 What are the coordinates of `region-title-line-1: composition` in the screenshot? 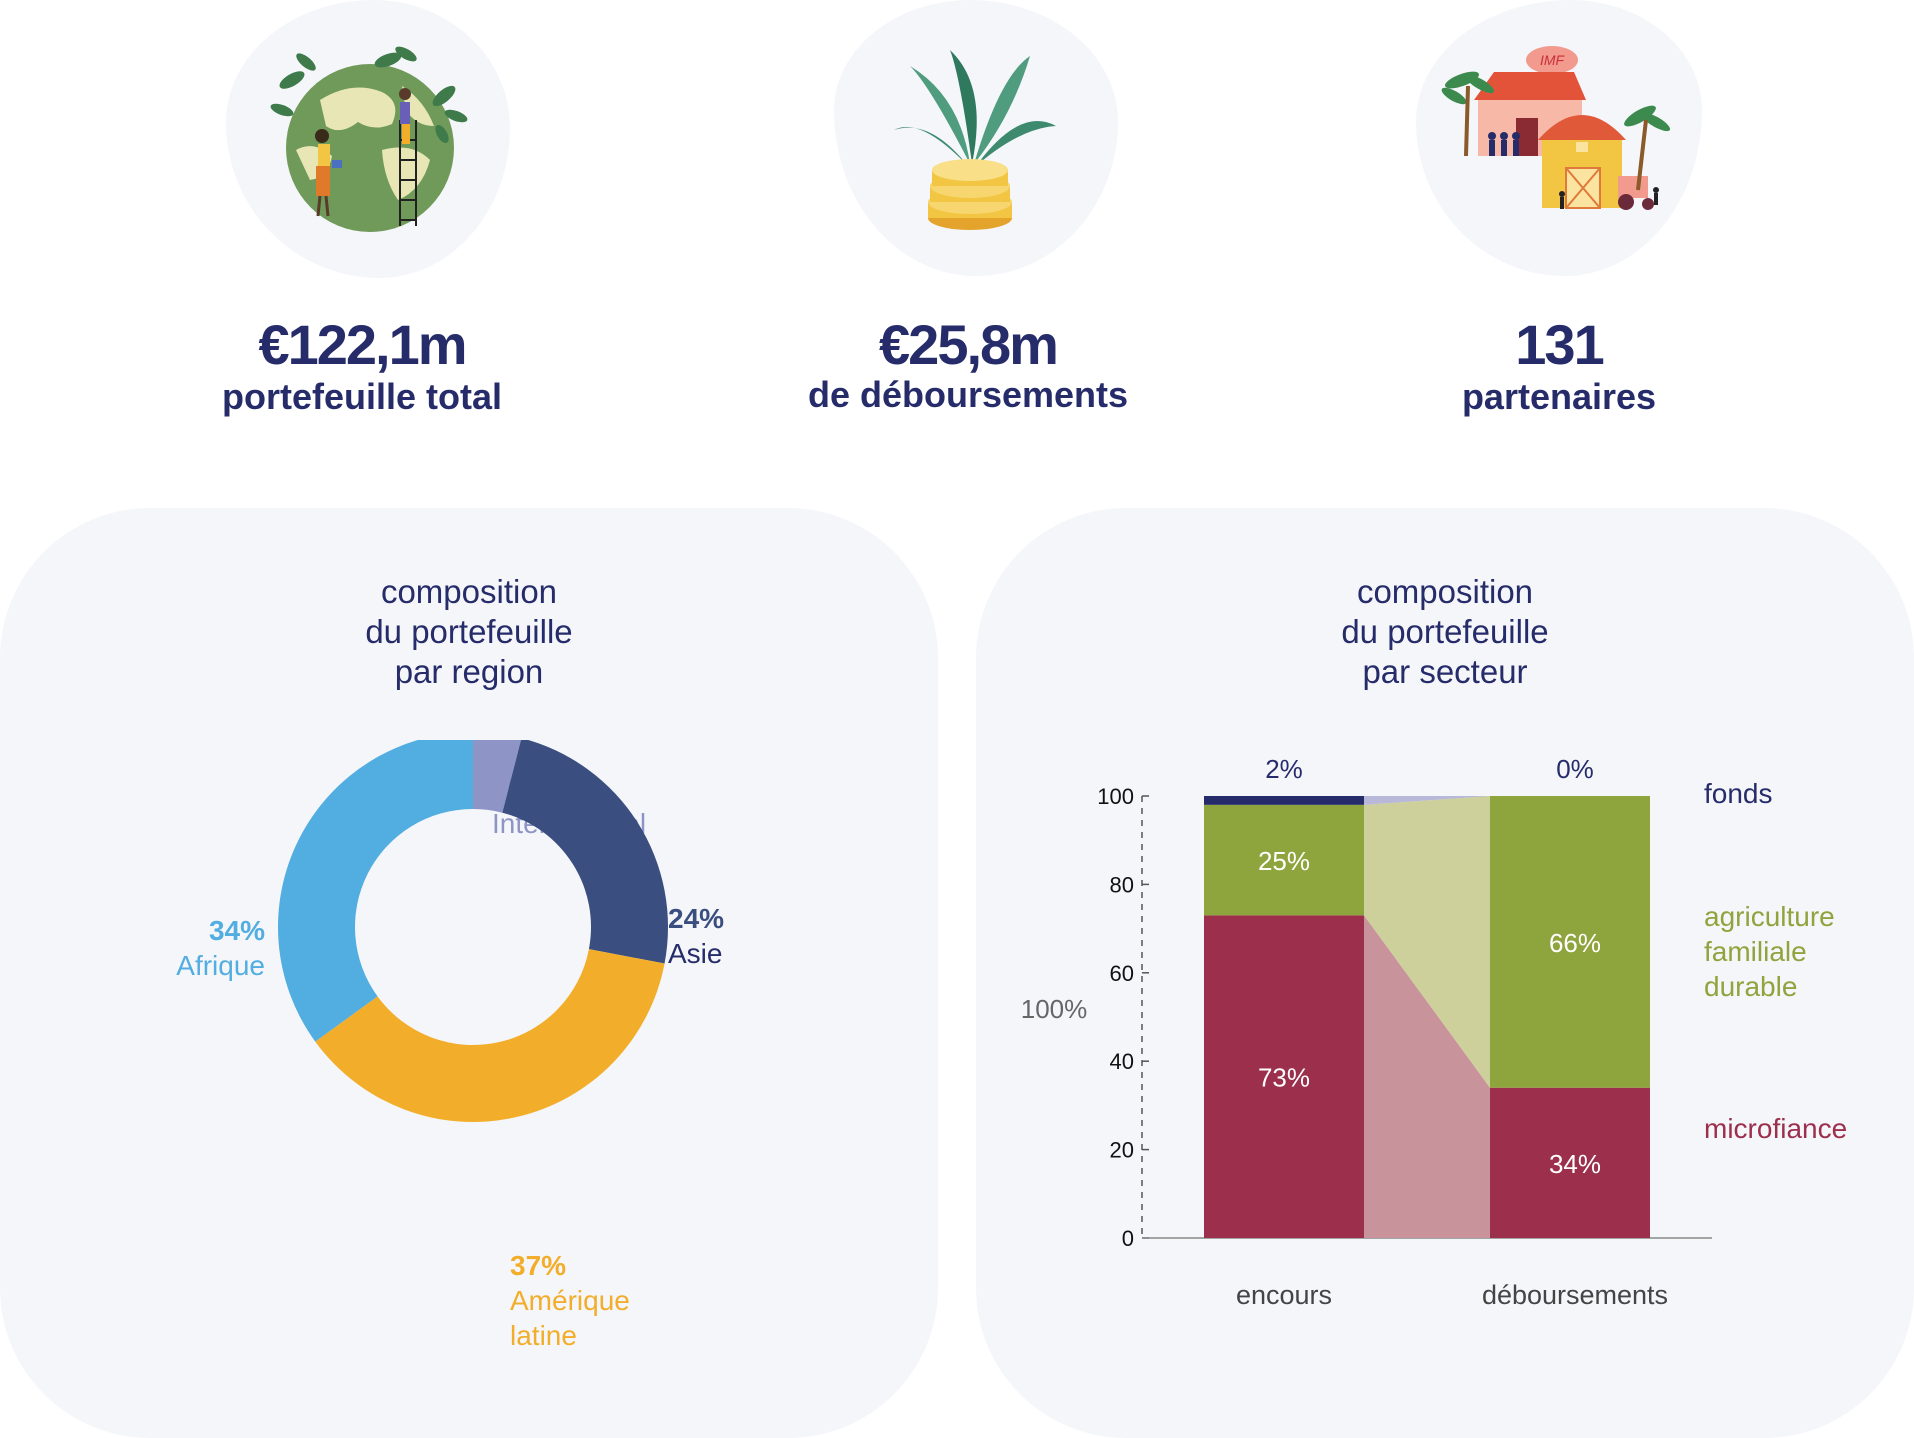 It's located at (469, 591).